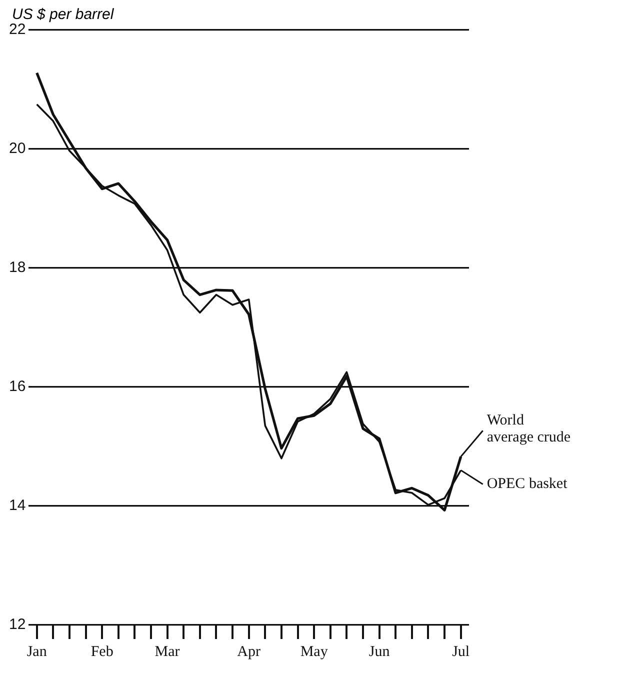 Image resolution: width=629 pixels, height=675 pixels. What do you see at coordinates (17, 505) in the screenshot?
I see `y-tick-label: 14` at bounding box center [17, 505].